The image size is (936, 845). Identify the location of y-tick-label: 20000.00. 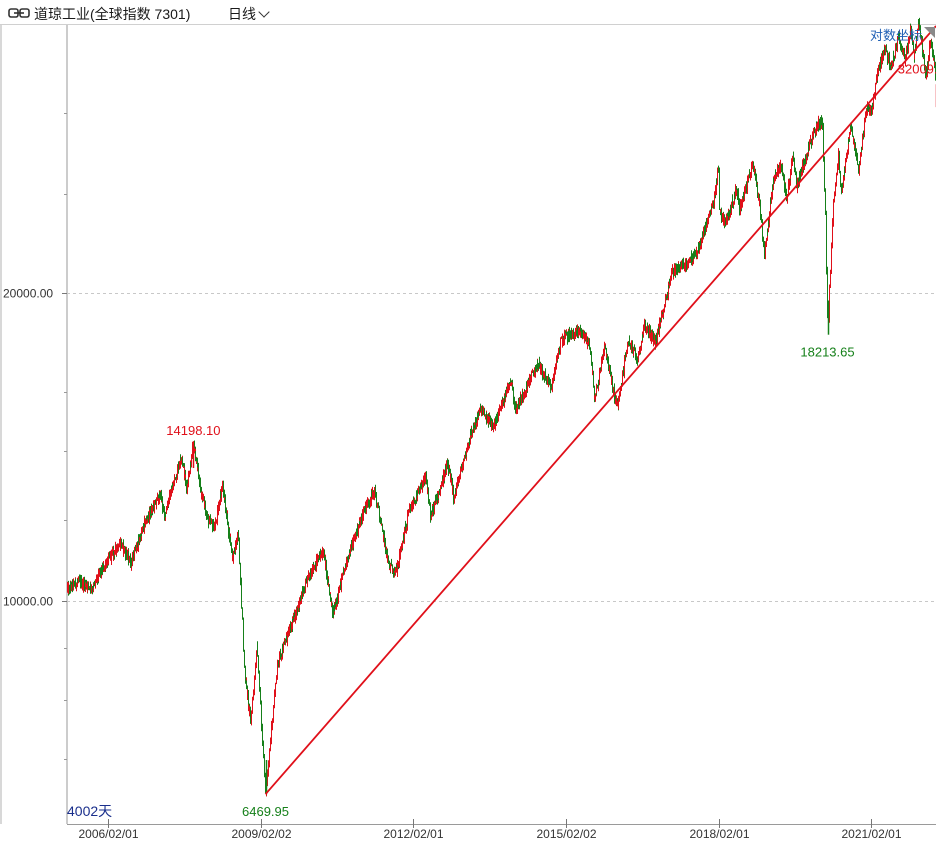
(28, 294).